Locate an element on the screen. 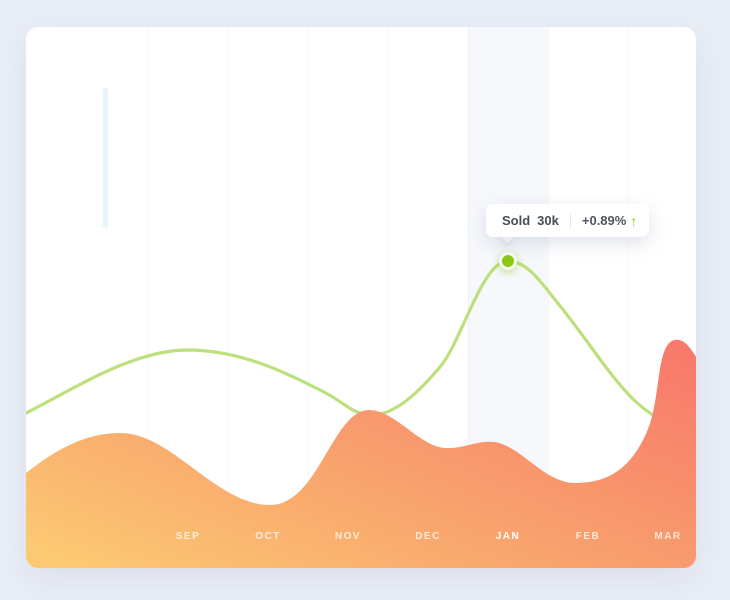 The height and width of the screenshot is (600, 730). x-axis-labels: SEP OCT NOV DEC JAN FEB MAR is located at coordinates (361, 541).